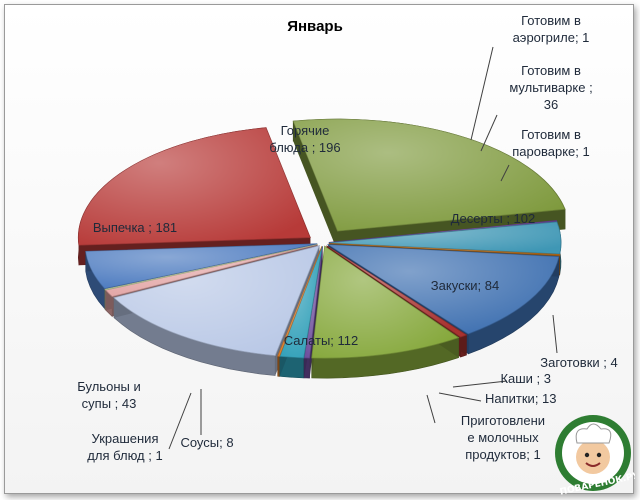  Describe the element at coordinates (108, 395) in the screenshot. I see `data-label: Бульоны и супы ; 43` at that location.